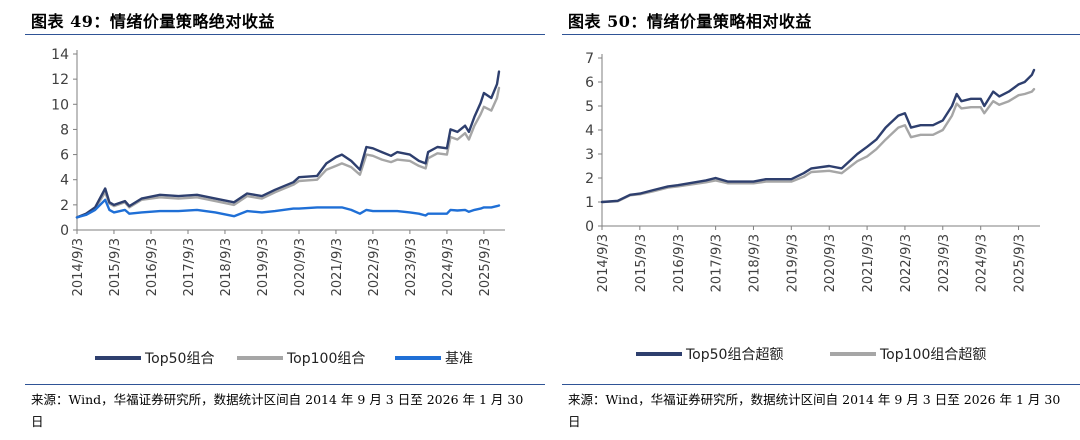 The height and width of the screenshot is (440, 1080). I want to click on legend-label: Top50组合, so click(179, 359).